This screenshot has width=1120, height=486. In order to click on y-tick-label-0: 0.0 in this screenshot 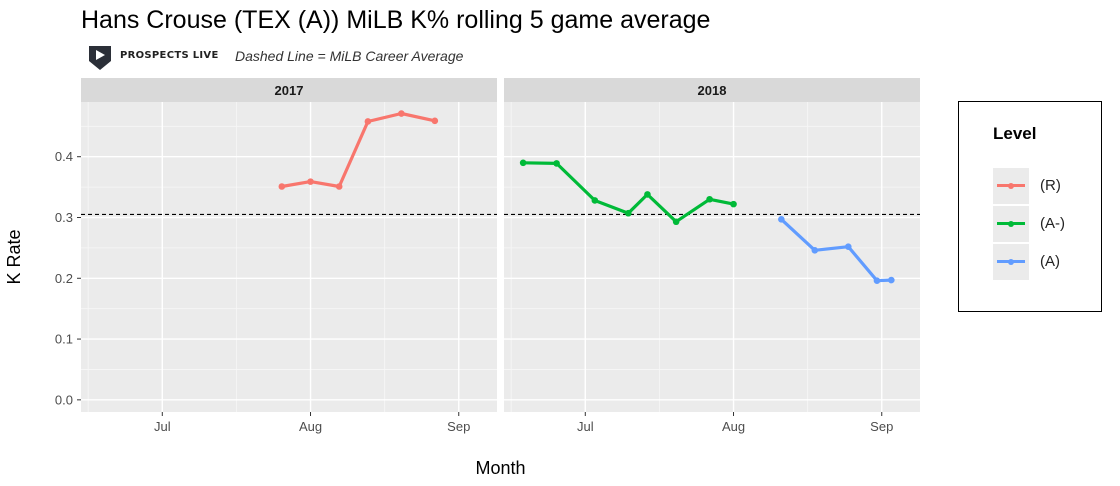, I will do `click(64, 399)`.